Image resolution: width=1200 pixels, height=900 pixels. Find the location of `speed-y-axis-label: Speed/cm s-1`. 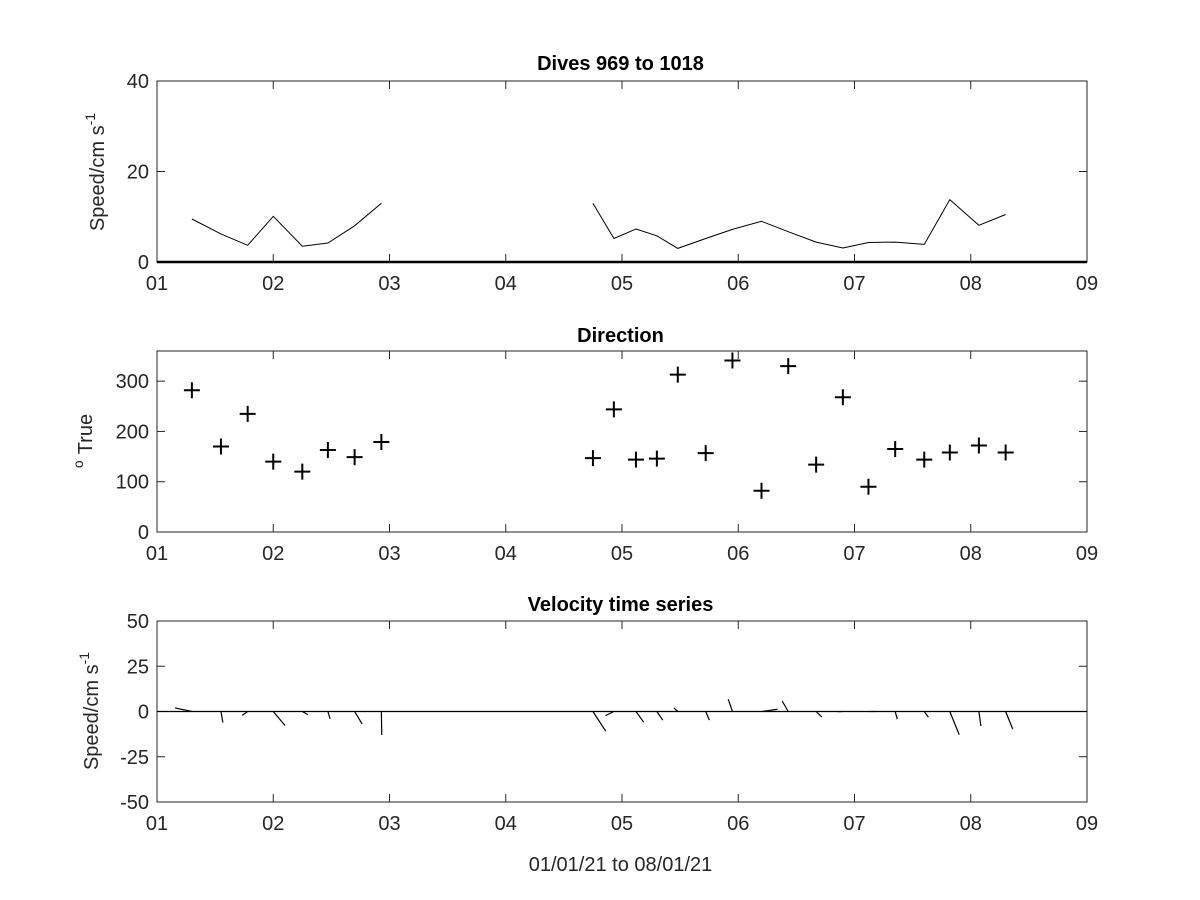

speed-y-axis-label: Speed/cm s-1 is located at coordinates (95, 172).